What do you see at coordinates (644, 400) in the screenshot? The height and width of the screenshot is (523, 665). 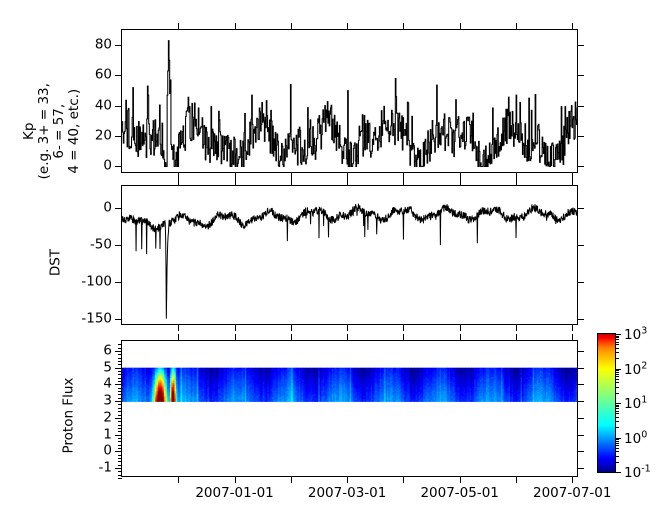 I see `colorbar-label-exponent: 1` at bounding box center [644, 400].